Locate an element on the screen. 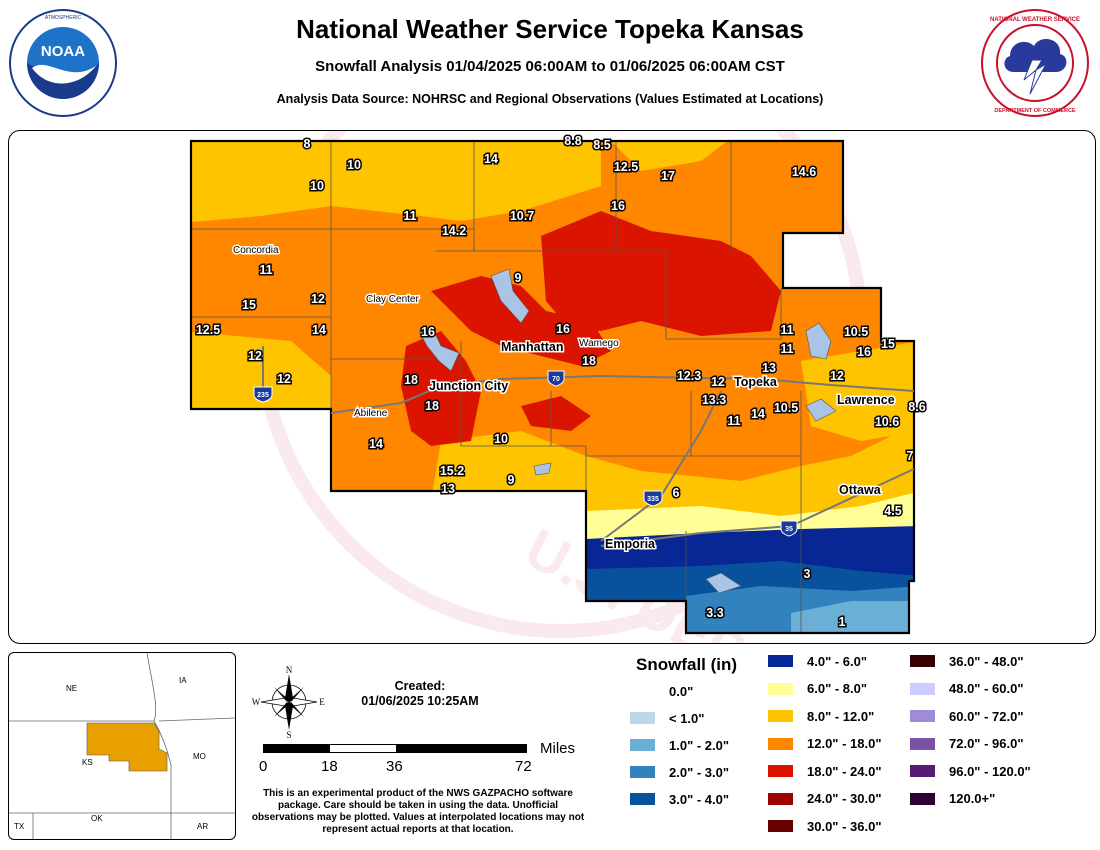 The width and height of the screenshot is (1100, 850). noaa-logo-text: NOAA is located at coordinates (63, 51).